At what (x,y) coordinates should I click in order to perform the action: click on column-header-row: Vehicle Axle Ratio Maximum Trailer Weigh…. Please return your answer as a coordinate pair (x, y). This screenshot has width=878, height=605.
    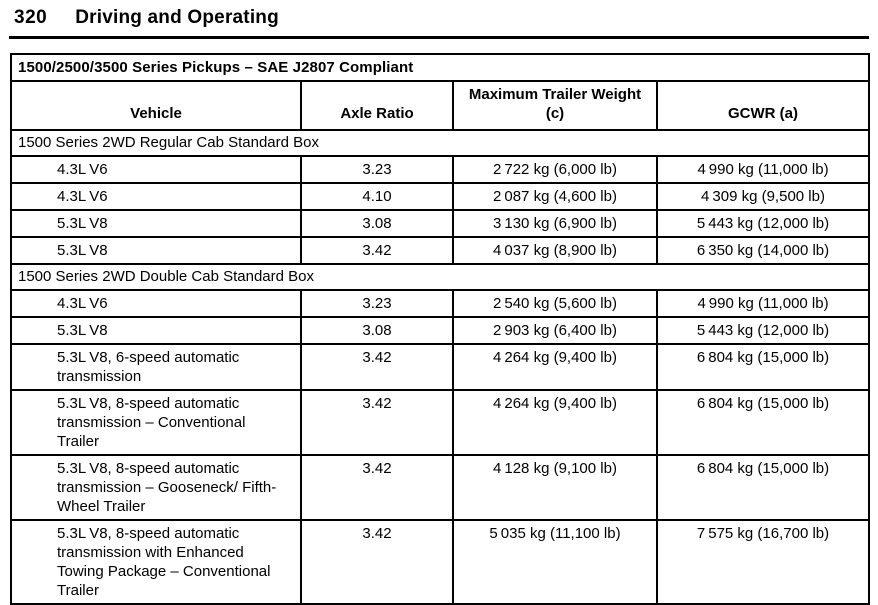
    Looking at the image, I should click on (440, 105).